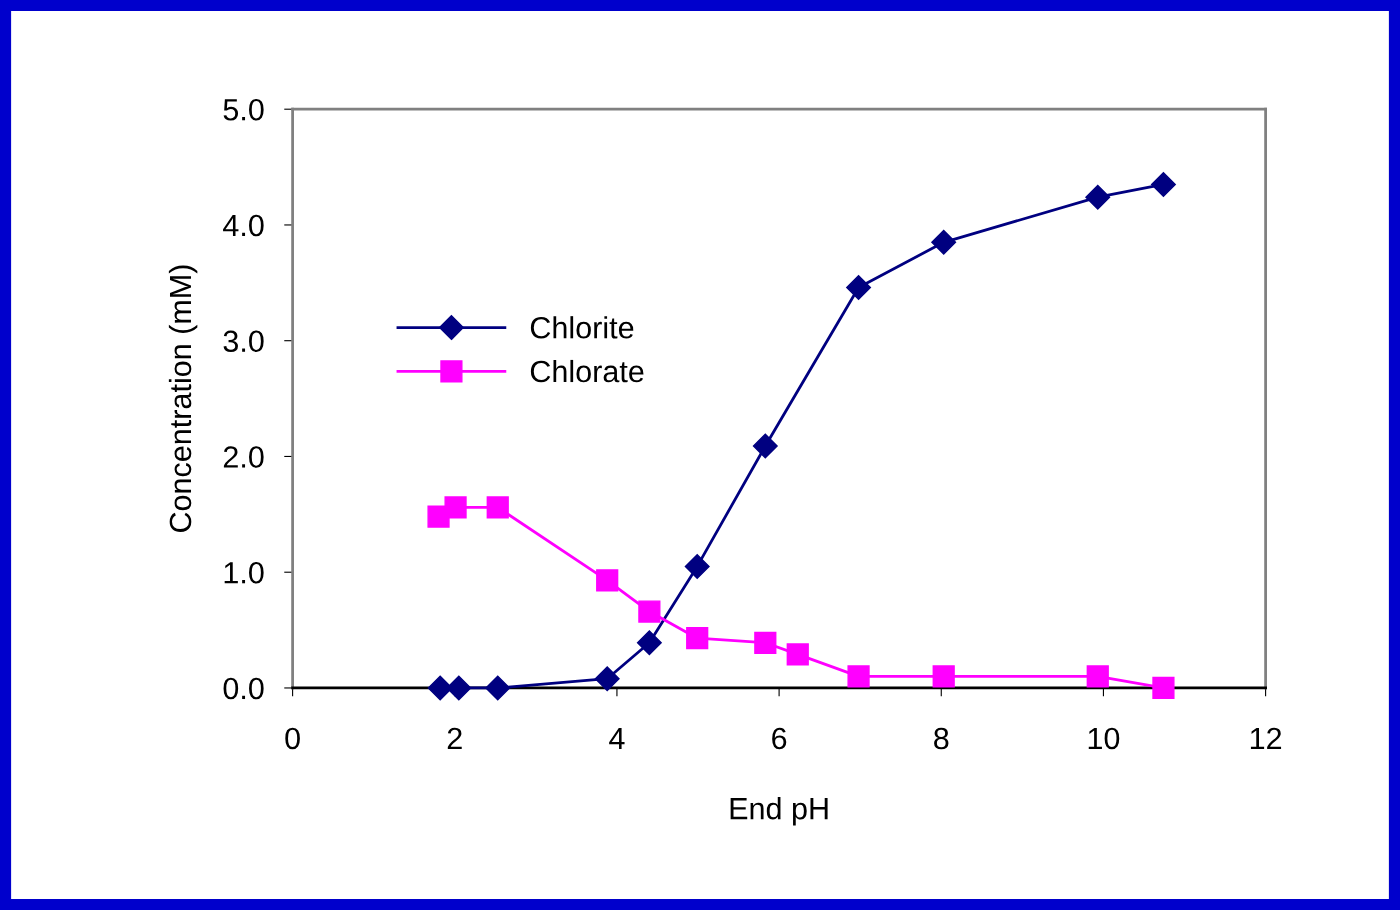 The height and width of the screenshot is (910, 1400). Describe the element at coordinates (779, 738) in the screenshot. I see `x-tick-label: 6` at that location.